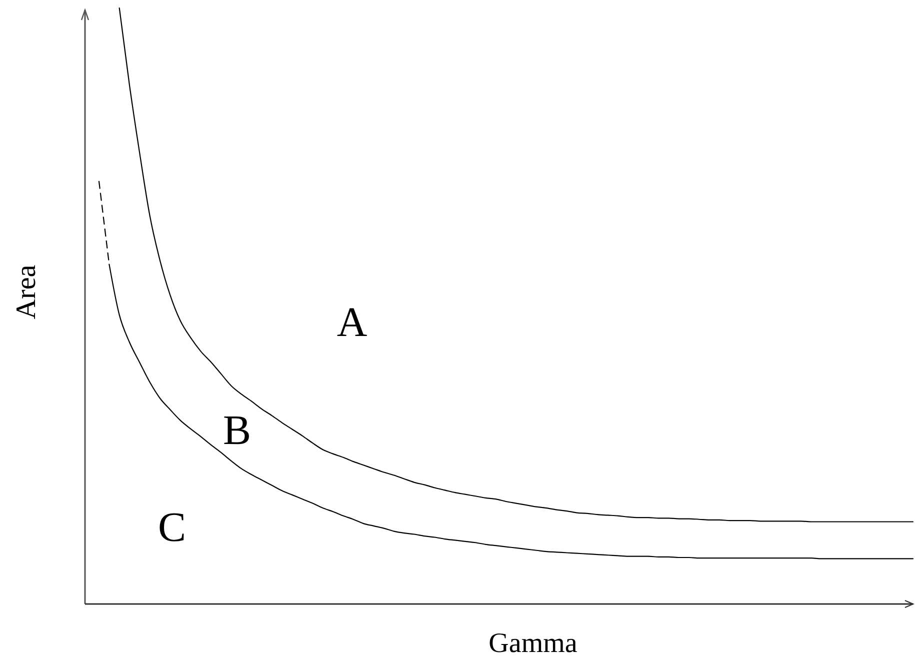  What do you see at coordinates (237, 431) in the screenshot?
I see `annotation: B` at bounding box center [237, 431].